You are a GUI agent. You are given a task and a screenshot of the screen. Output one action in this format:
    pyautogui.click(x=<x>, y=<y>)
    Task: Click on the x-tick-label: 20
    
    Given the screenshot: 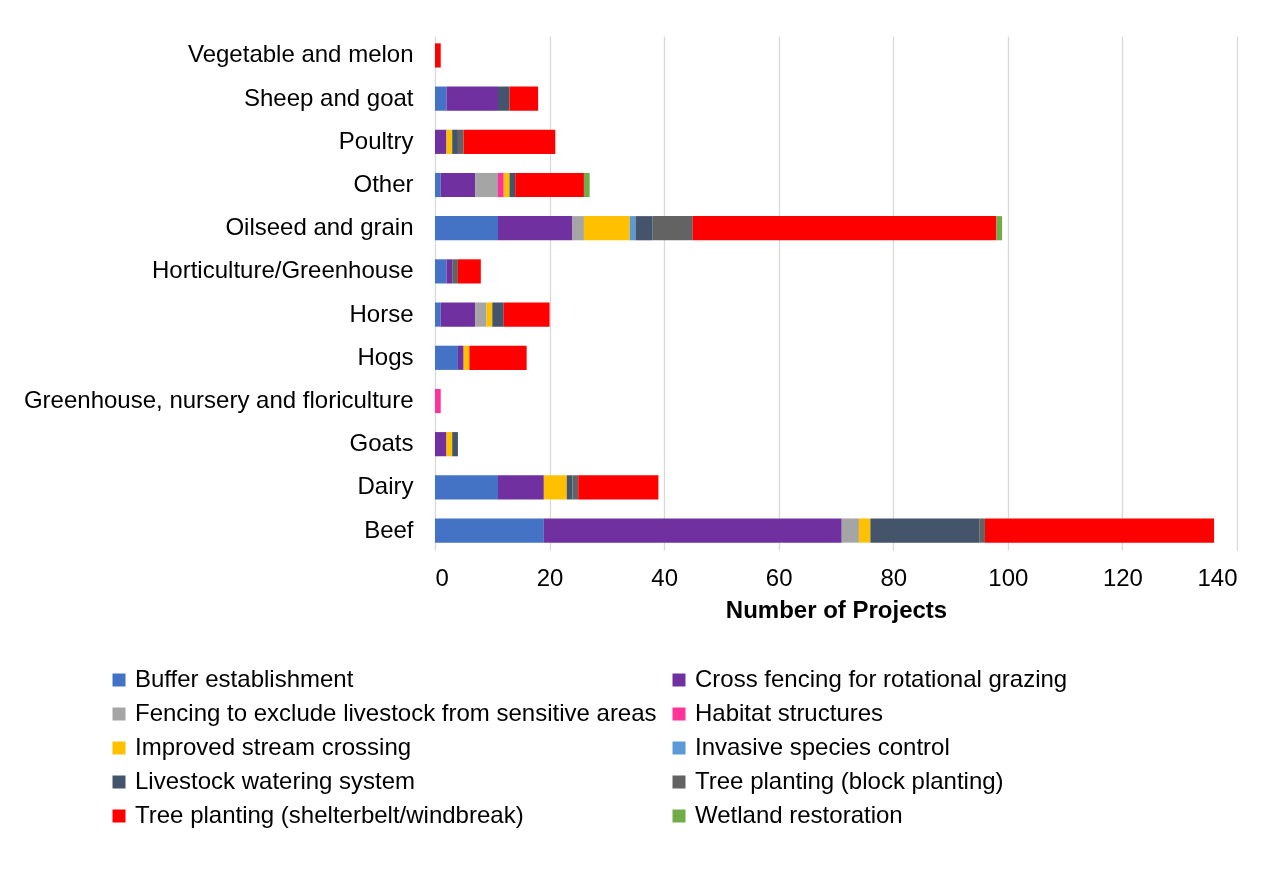 What is the action you would take?
    pyautogui.click(x=550, y=577)
    